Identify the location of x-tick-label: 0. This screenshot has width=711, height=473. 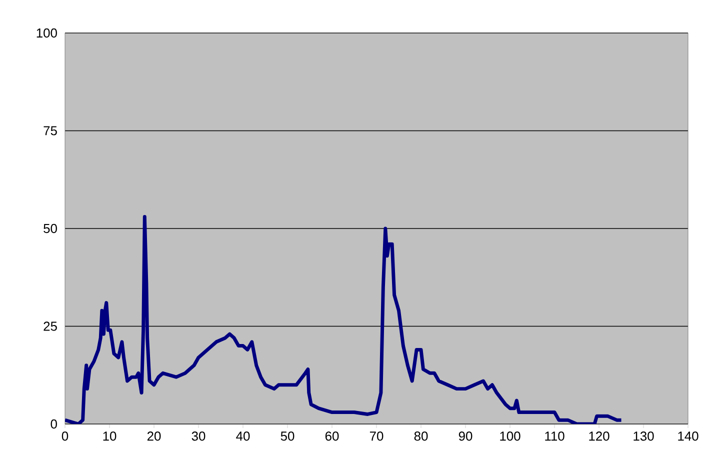
(65, 436).